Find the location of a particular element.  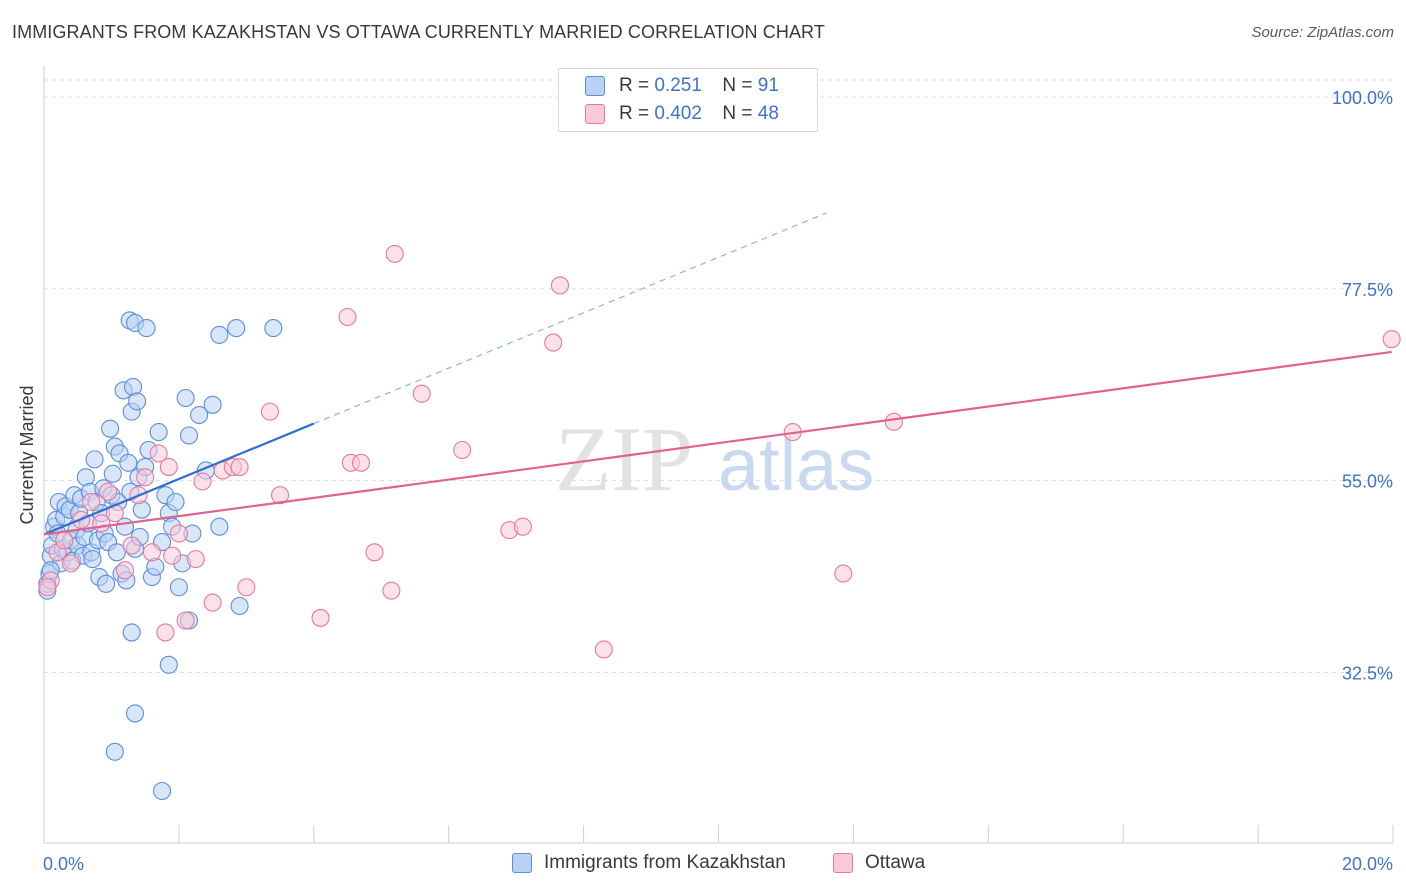

legend-n-value: 48 is located at coordinates (768, 113).